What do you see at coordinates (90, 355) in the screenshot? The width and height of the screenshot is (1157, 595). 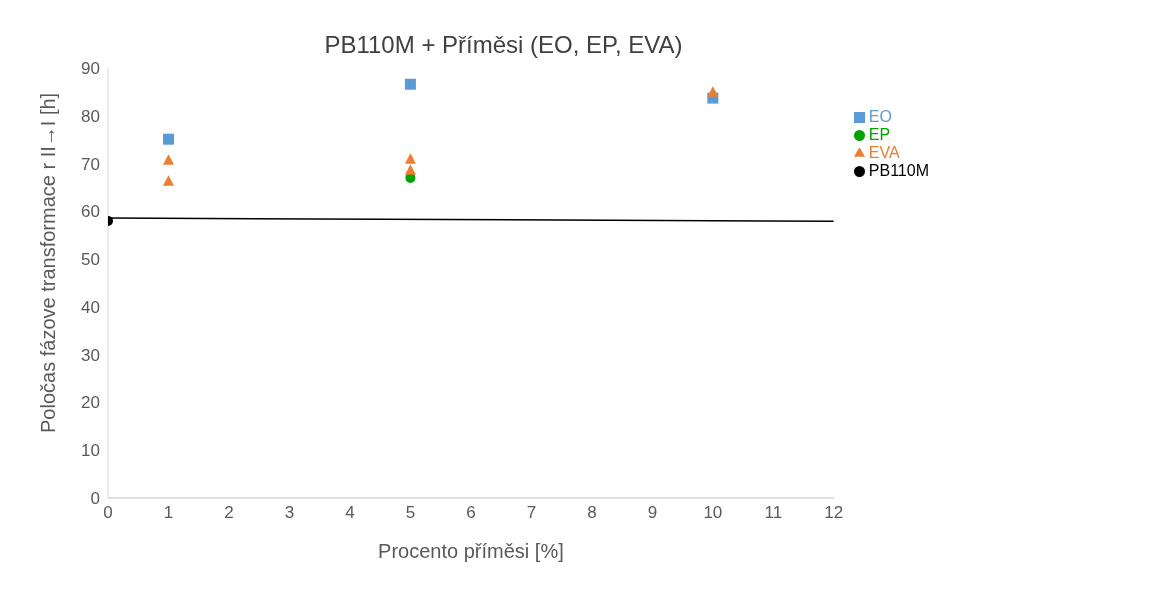 I see `y-tick-label: 30` at bounding box center [90, 355].